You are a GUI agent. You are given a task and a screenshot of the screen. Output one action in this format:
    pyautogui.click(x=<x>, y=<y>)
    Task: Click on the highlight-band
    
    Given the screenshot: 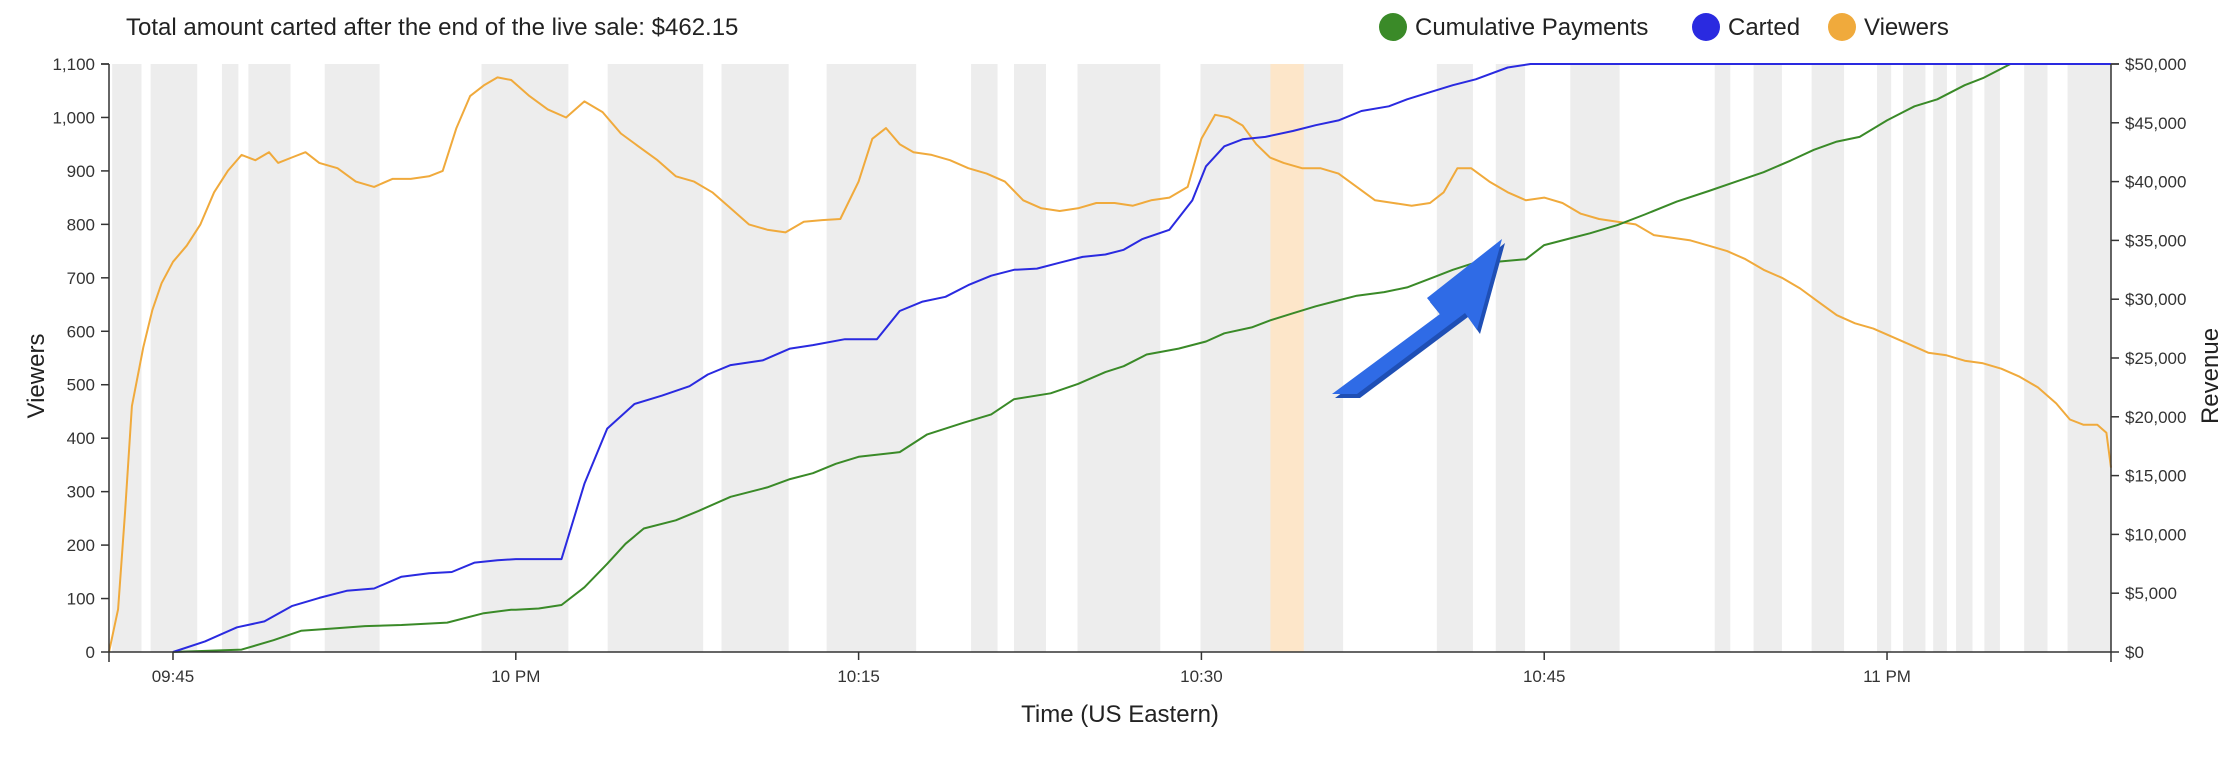 What is the action you would take?
    pyautogui.click(x=1287, y=358)
    